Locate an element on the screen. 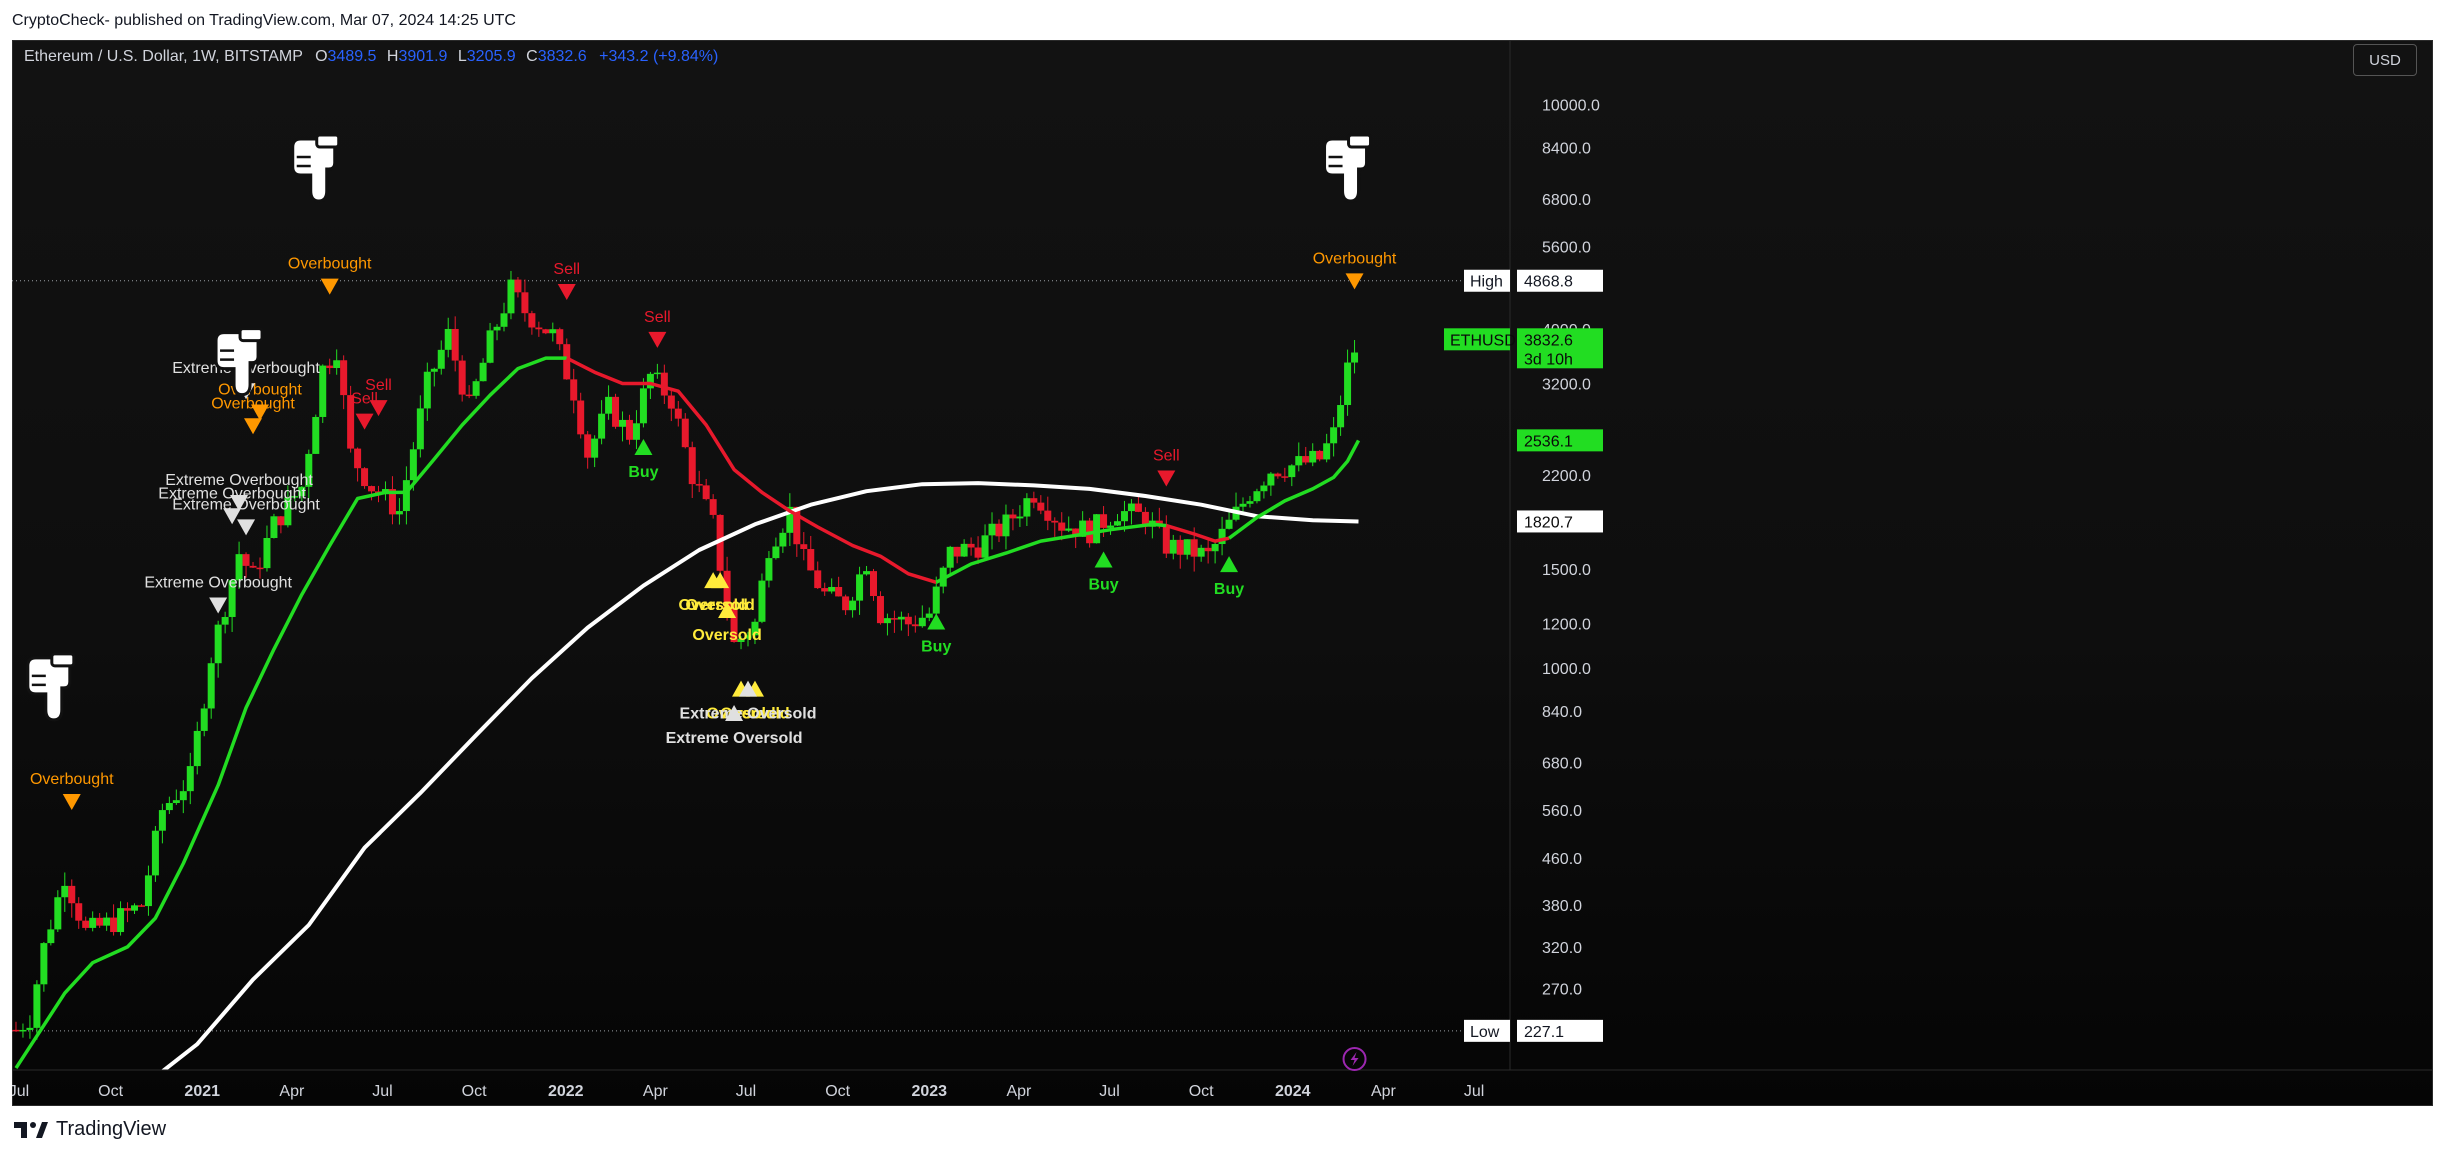 Image resolution: width=2443 pixels, height=1155 pixels. hand-cuff is located at coordinates (63, 660).